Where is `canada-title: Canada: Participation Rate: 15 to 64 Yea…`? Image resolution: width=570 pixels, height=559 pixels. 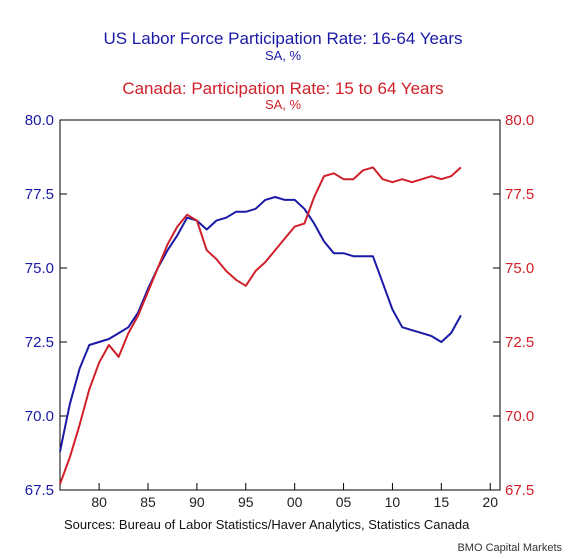 canada-title: Canada: Participation Rate: 15 to 64 Yea… is located at coordinates (282, 88).